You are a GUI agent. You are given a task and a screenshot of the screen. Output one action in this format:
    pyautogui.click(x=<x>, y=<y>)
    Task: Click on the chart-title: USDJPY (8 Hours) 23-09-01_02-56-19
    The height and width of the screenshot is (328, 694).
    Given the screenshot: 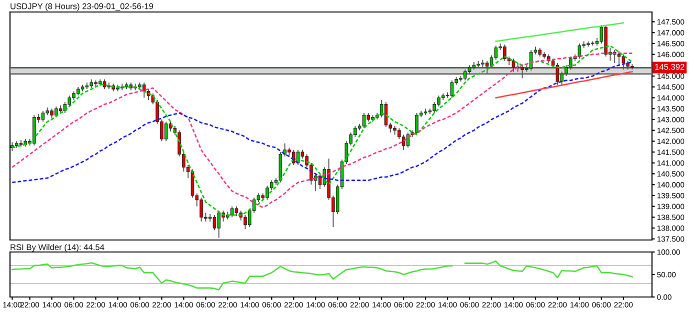 What is the action you would take?
    pyautogui.click(x=82, y=7)
    